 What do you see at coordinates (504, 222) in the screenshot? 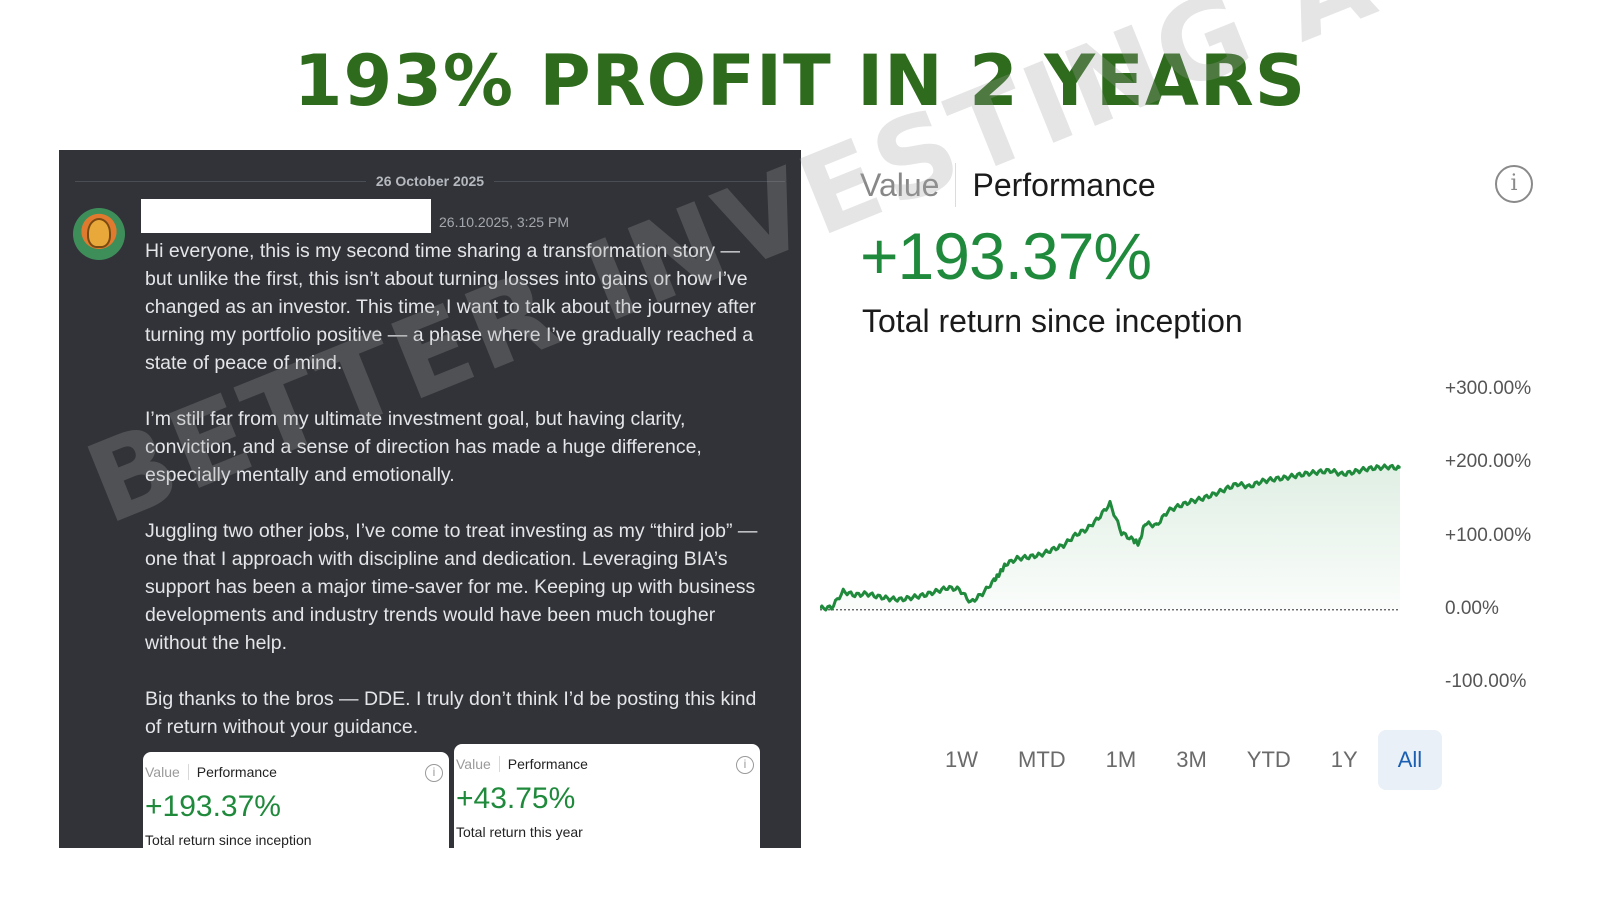
I see `message-timestamp: 26.10.2025, 3:25 PM` at bounding box center [504, 222].